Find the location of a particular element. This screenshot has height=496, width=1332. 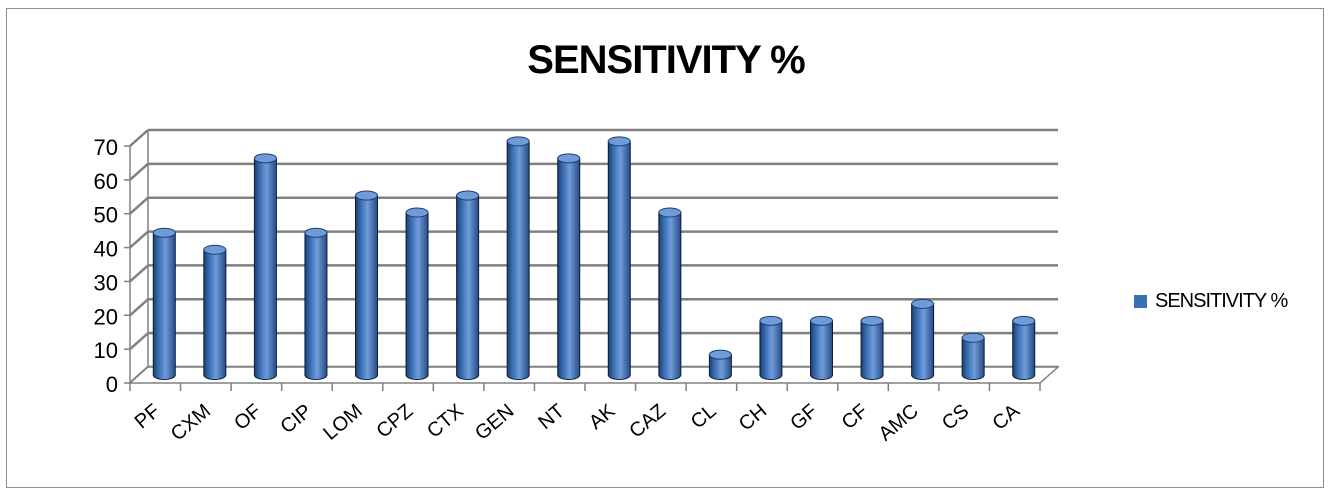

y-tick-label: 60 is located at coordinates (106, 181).